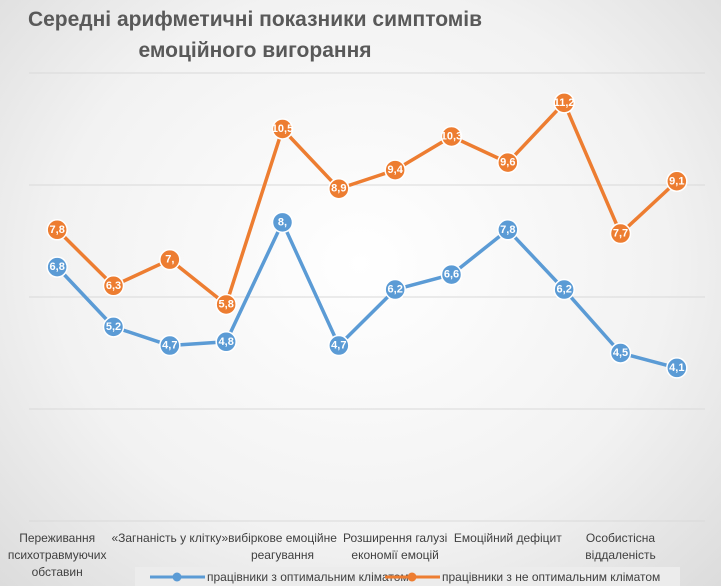 The image size is (721, 586). I want to click on data-label: 9,4, so click(396, 170).